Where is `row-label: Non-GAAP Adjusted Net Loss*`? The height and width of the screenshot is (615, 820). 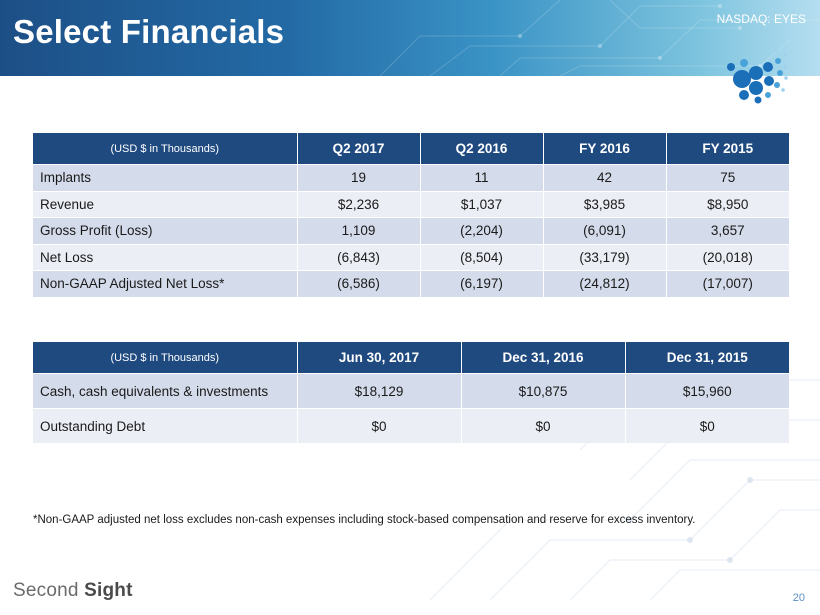
row-label: Non-GAAP Adjusted Net Loss* is located at coordinates (165, 283).